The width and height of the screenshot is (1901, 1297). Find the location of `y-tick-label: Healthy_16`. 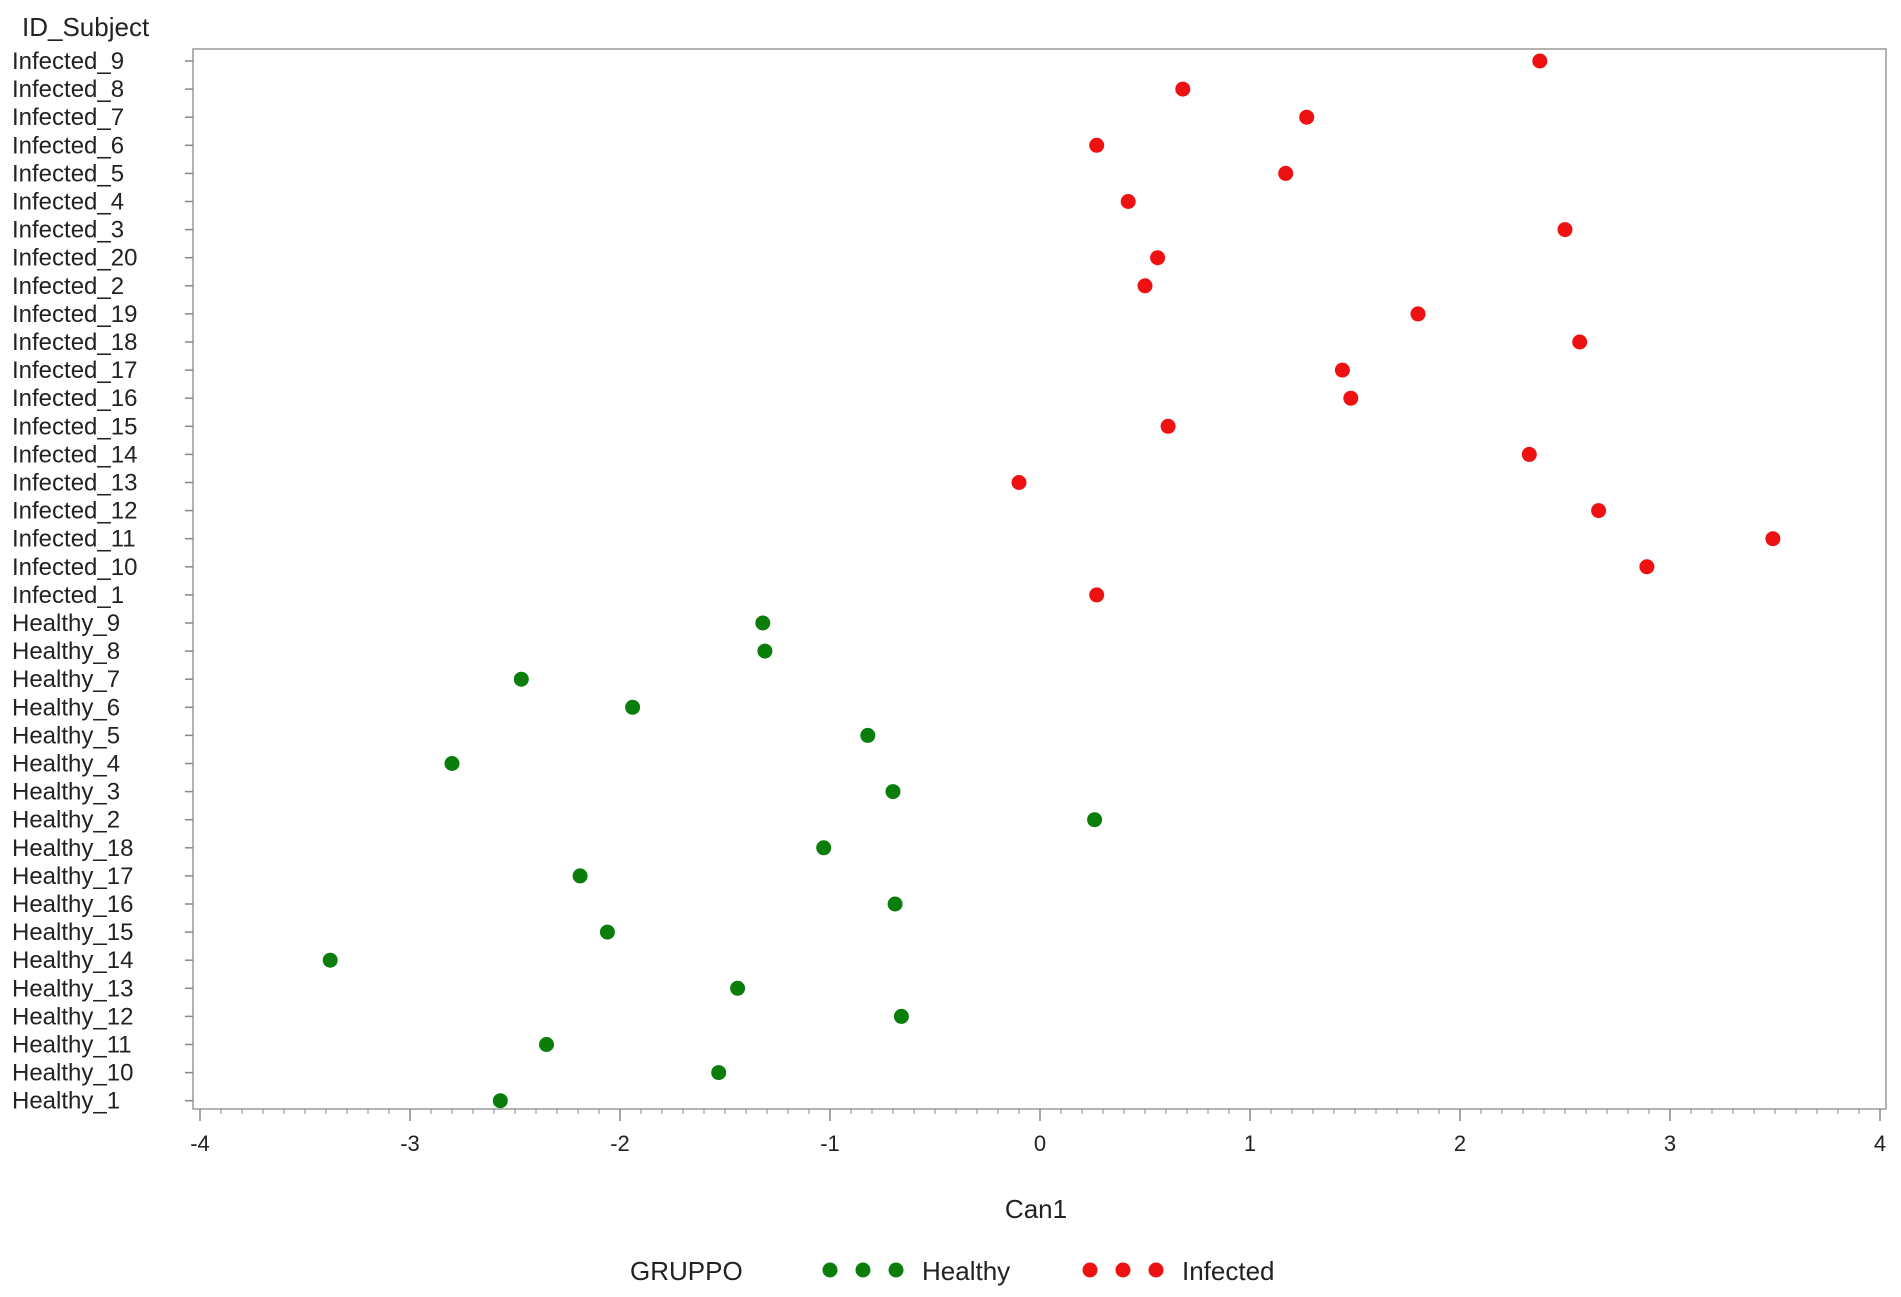

y-tick-label: Healthy_16 is located at coordinates (72, 904).